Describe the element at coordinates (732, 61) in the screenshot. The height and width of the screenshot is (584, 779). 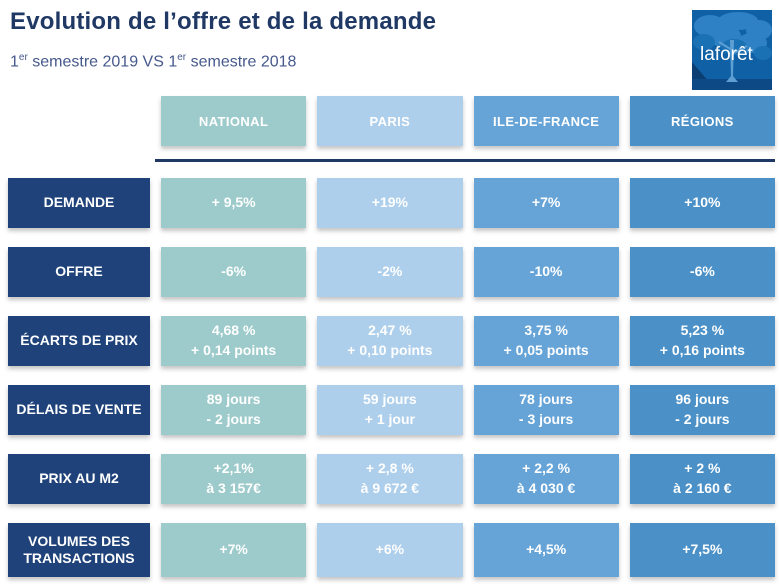
I see `logo-tree-trunk` at that location.